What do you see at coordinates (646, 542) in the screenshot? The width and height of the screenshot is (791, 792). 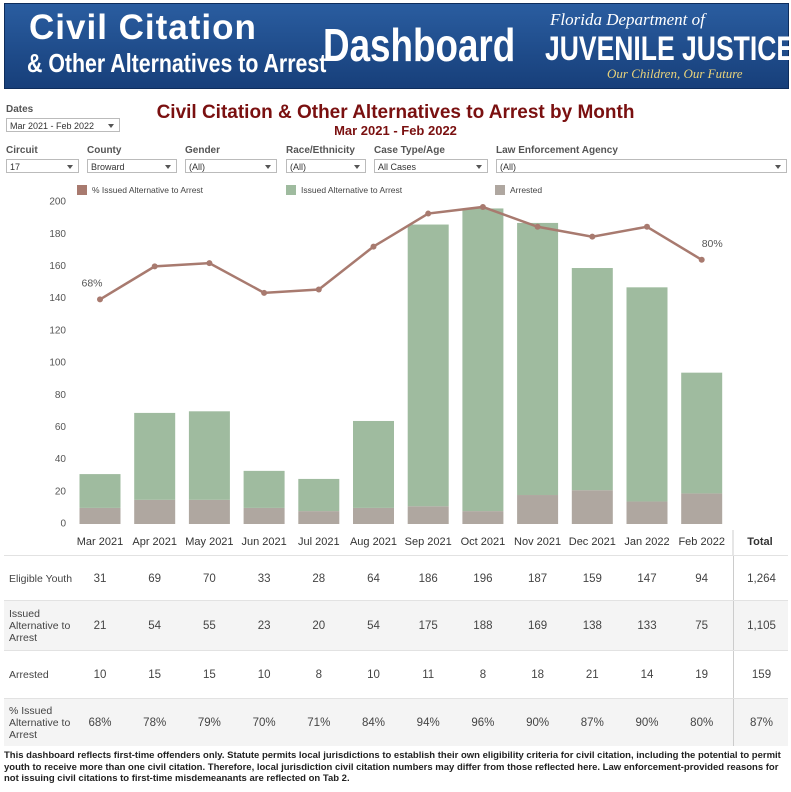 I see `x-tick-label: Jan 2022` at bounding box center [646, 542].